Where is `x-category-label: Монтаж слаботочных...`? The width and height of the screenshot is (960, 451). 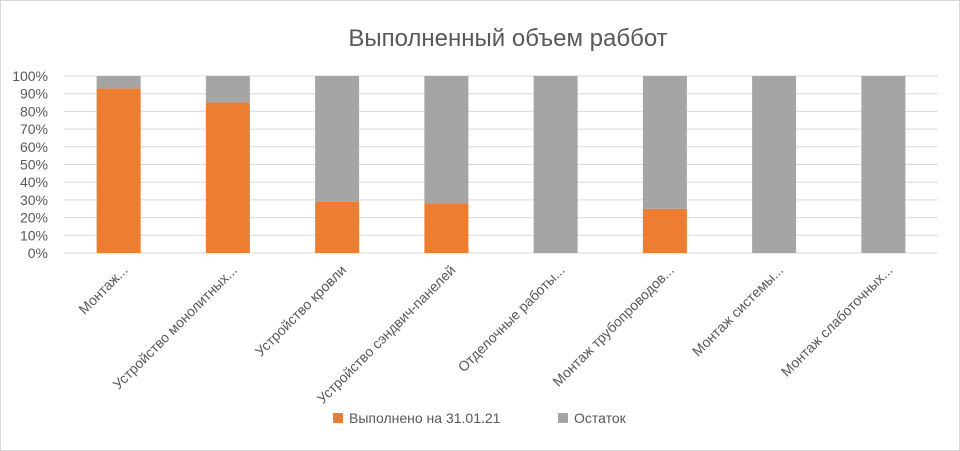 x-category-label: Монтаж слаботочных... is located at coordinates (837, 321).